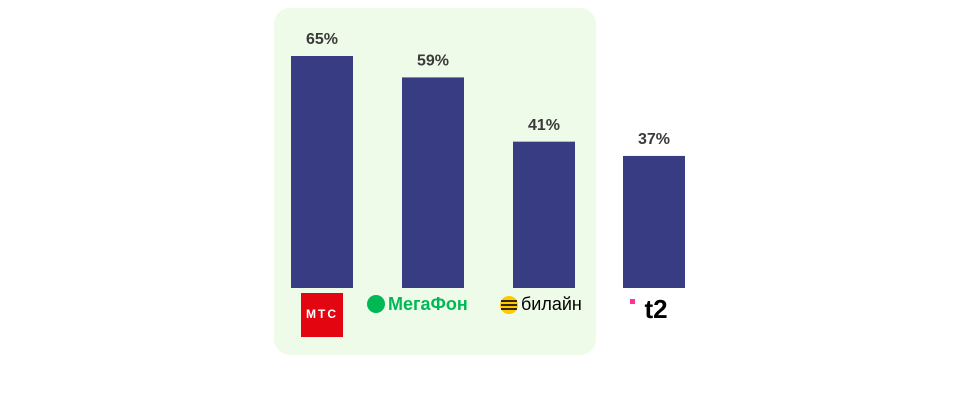 The width and height of the screenshot is (960, 400). I want to click on value-label: 41%, so click(544, 125).